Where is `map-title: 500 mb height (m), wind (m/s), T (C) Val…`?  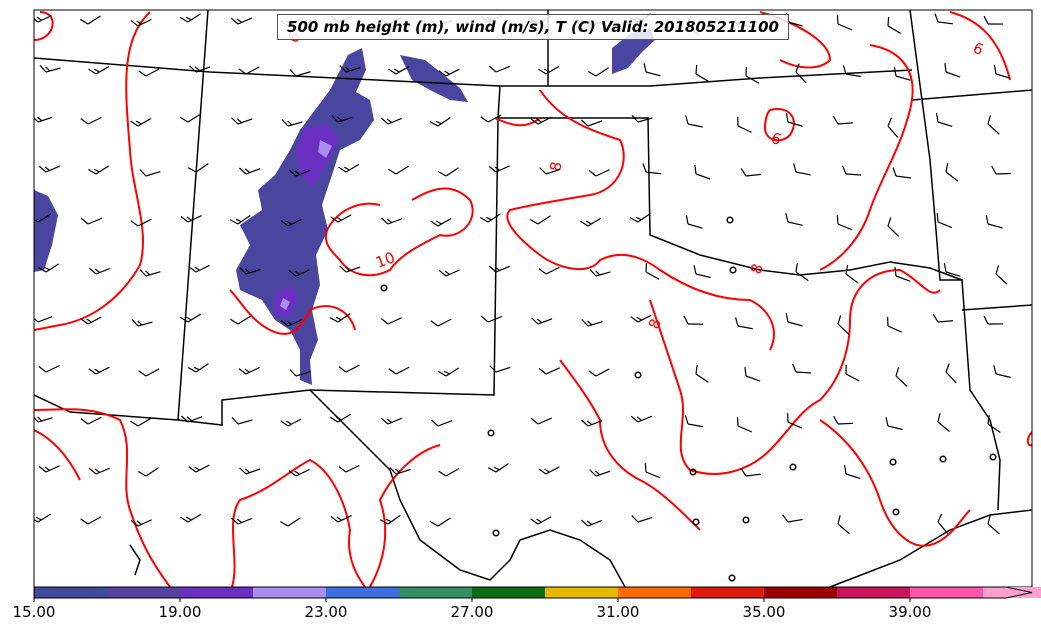
map-title: 500 mb height (m), wind (m/s), T (C) Val… is located at coordinates (533, 27).